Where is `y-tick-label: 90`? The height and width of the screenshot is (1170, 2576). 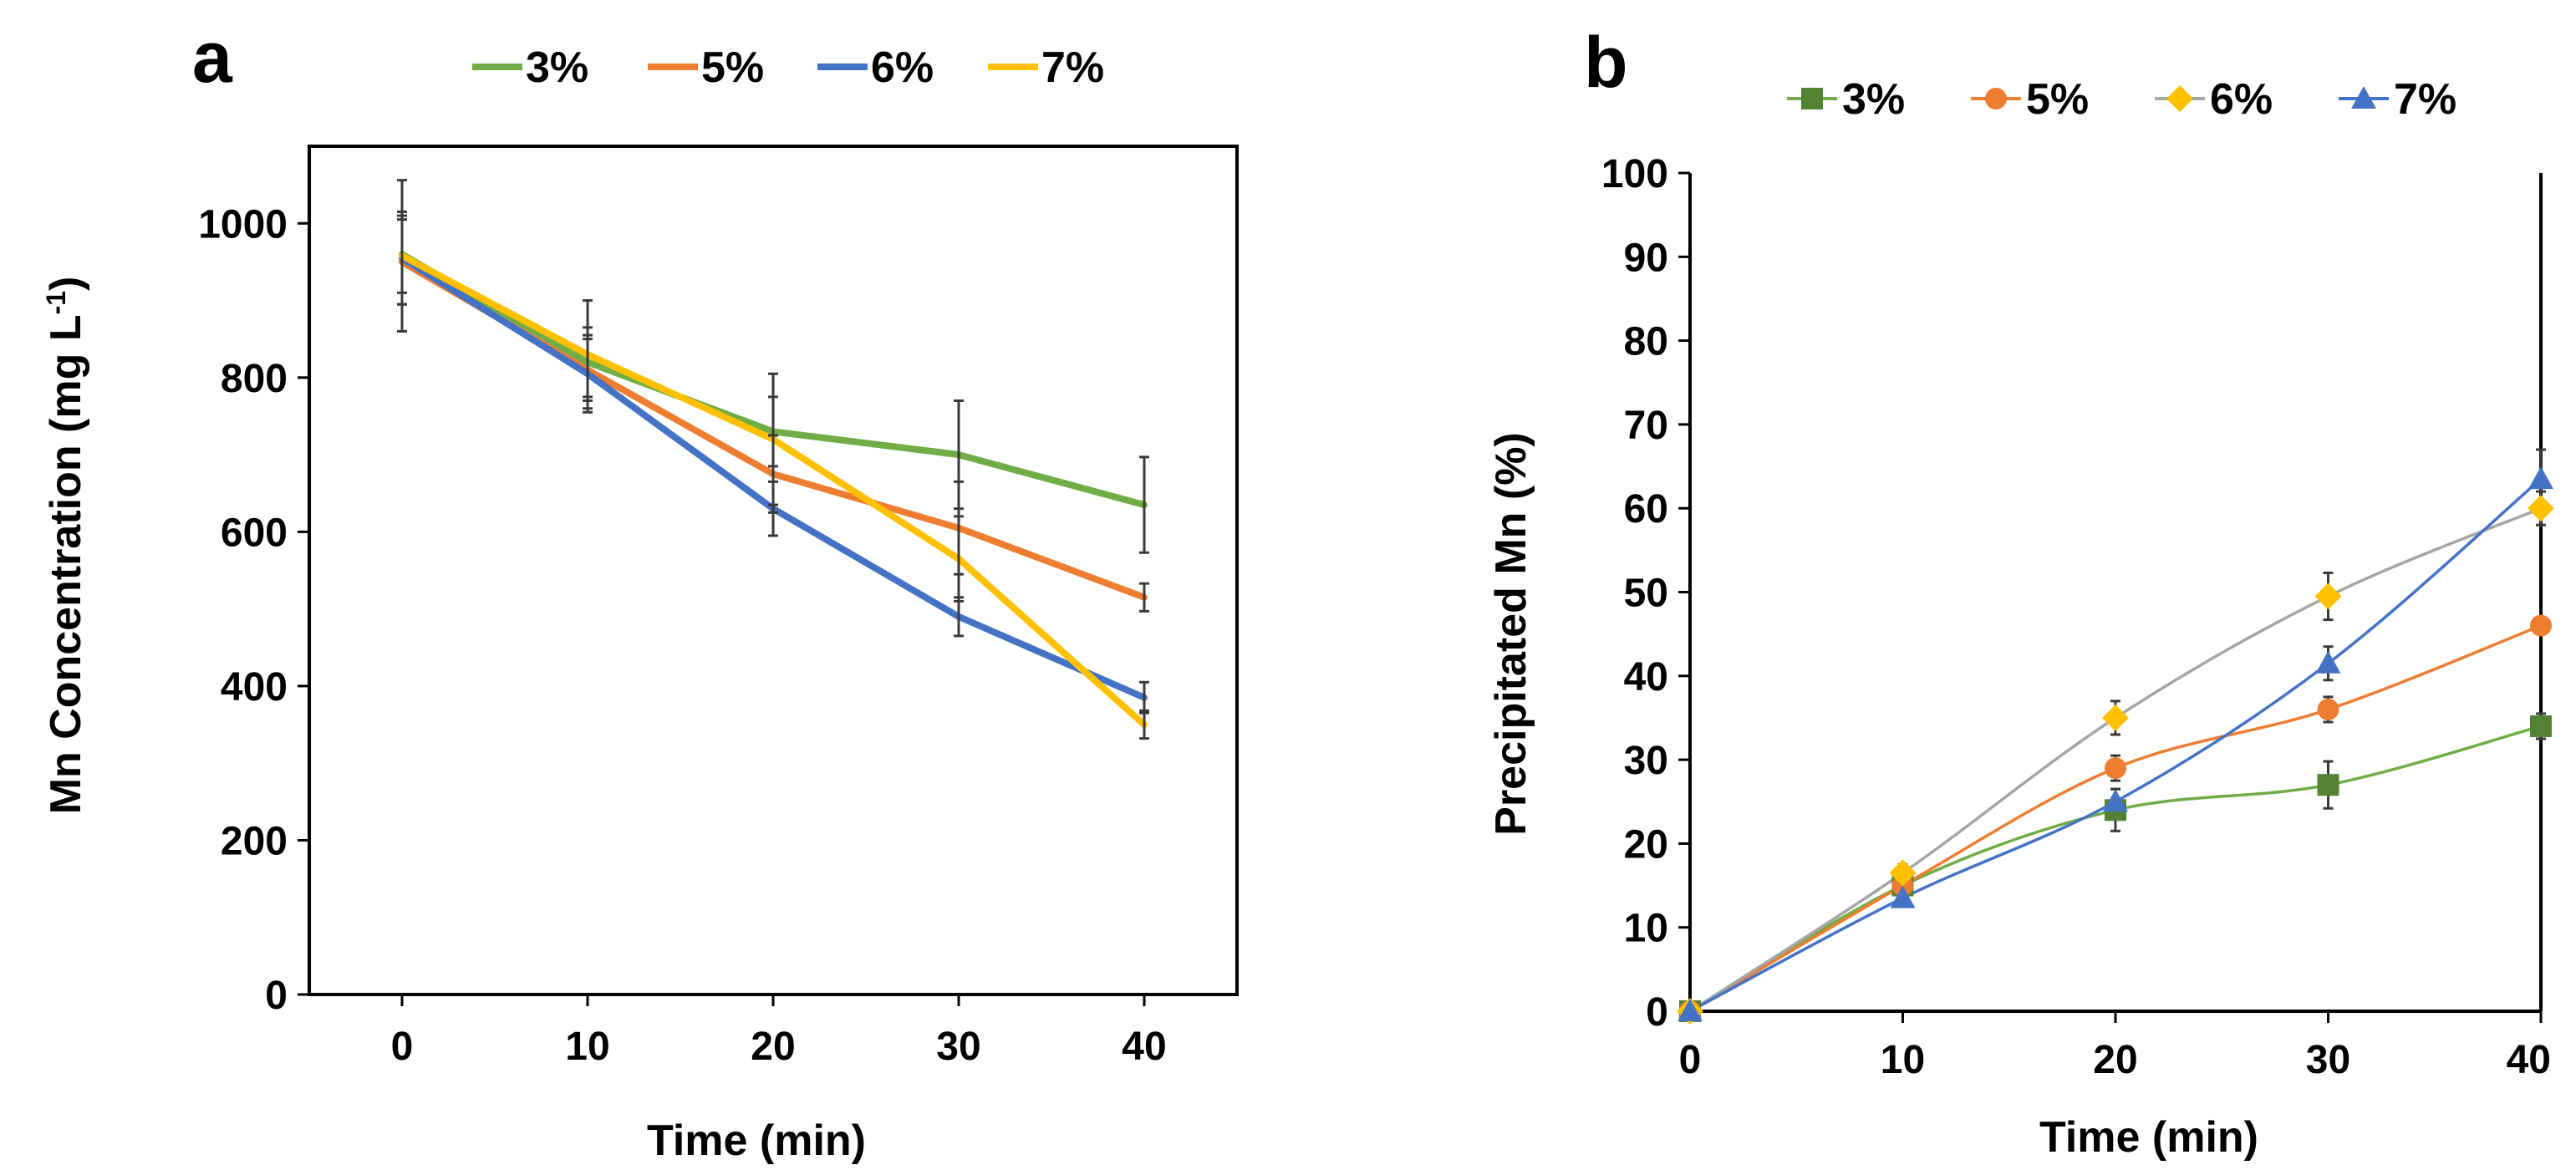 y-tick-label: 90 is located at coordinates (1646, 258).